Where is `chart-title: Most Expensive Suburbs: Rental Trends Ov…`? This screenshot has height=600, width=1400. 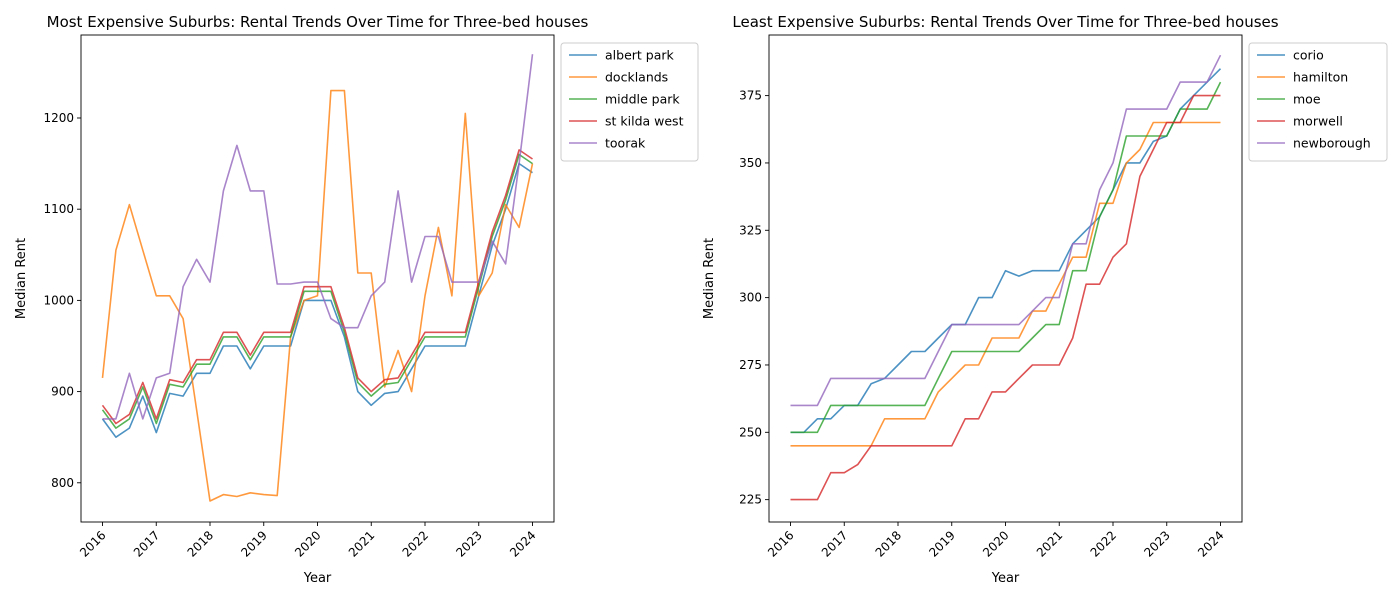 chart-title: Most Expensive Suburbs: Rental Trends Ov… is located at coordinates (318, 22).